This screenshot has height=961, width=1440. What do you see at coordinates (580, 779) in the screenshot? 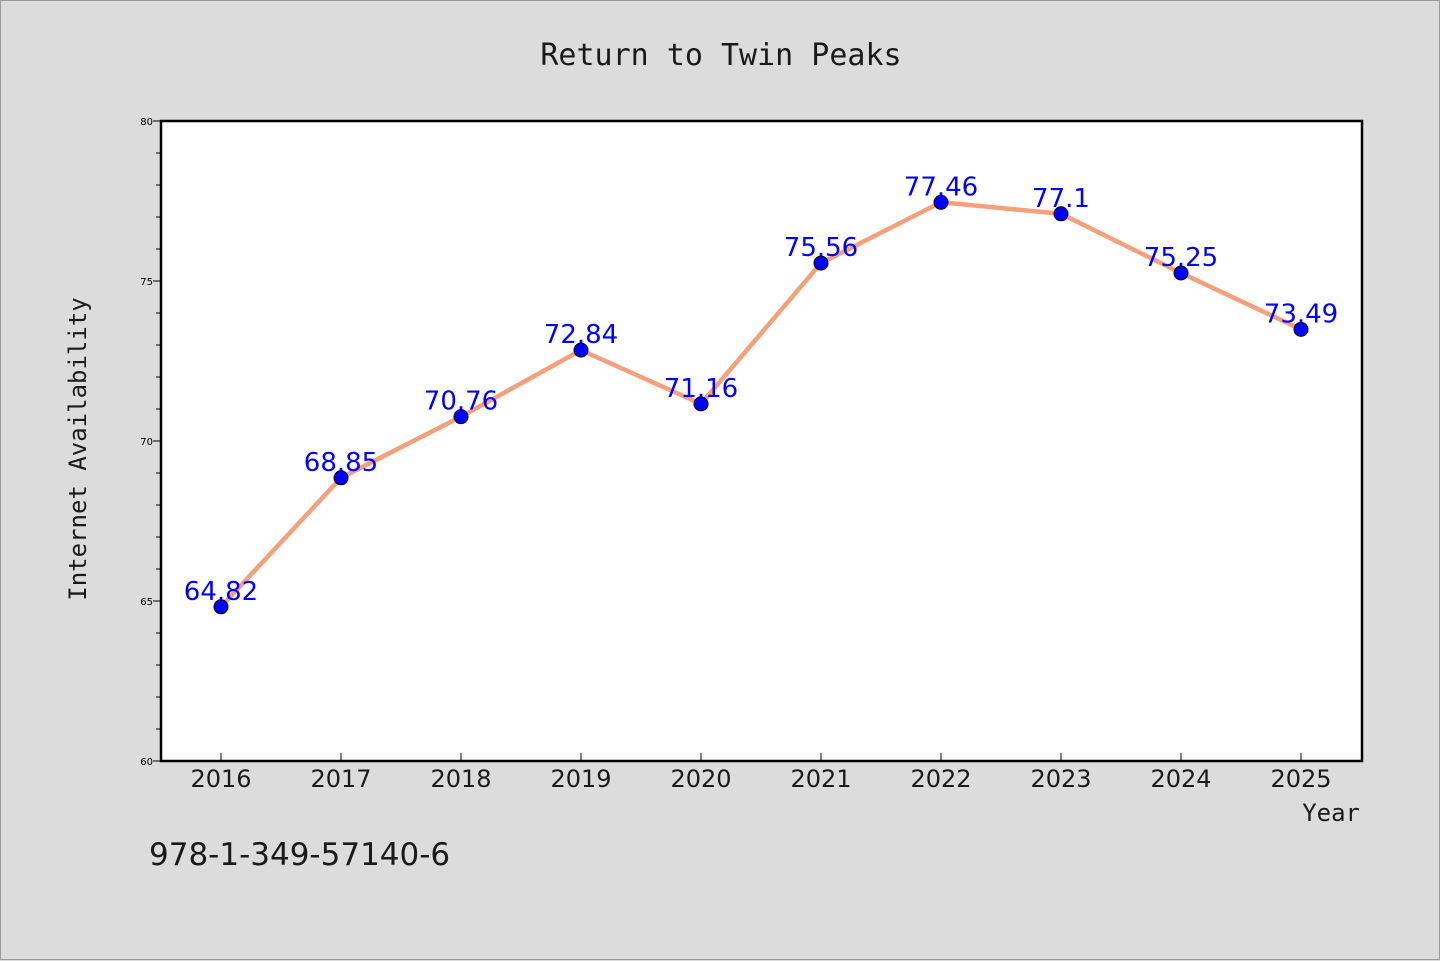
I see `x-tick-label: 2019` at bounding box center [580, 779].